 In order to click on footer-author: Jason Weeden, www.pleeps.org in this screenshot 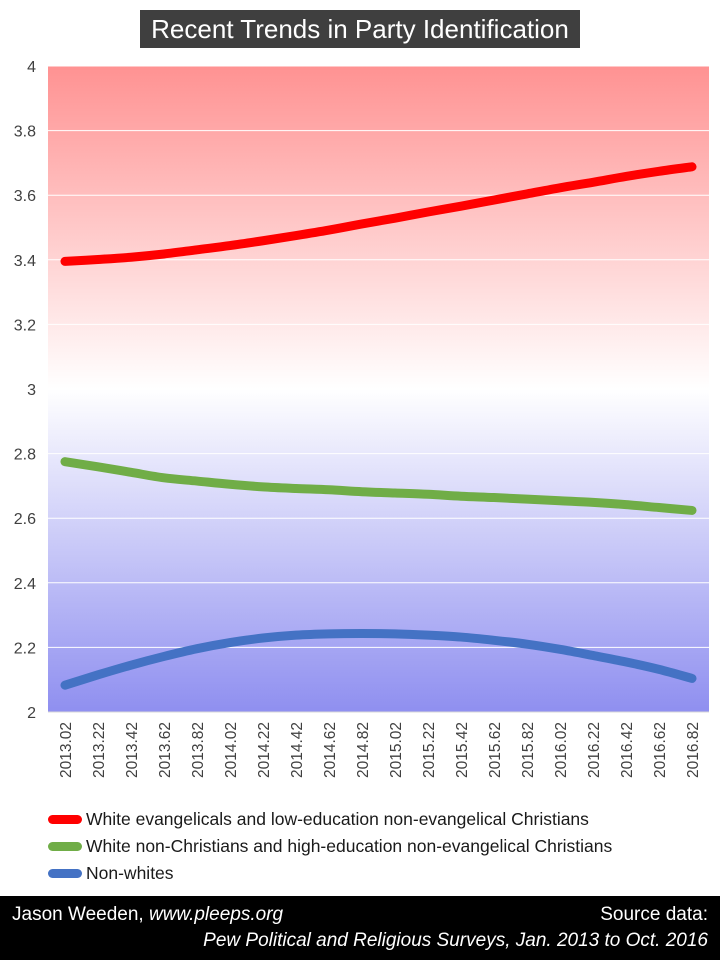, I will do `click(147, 915)`.